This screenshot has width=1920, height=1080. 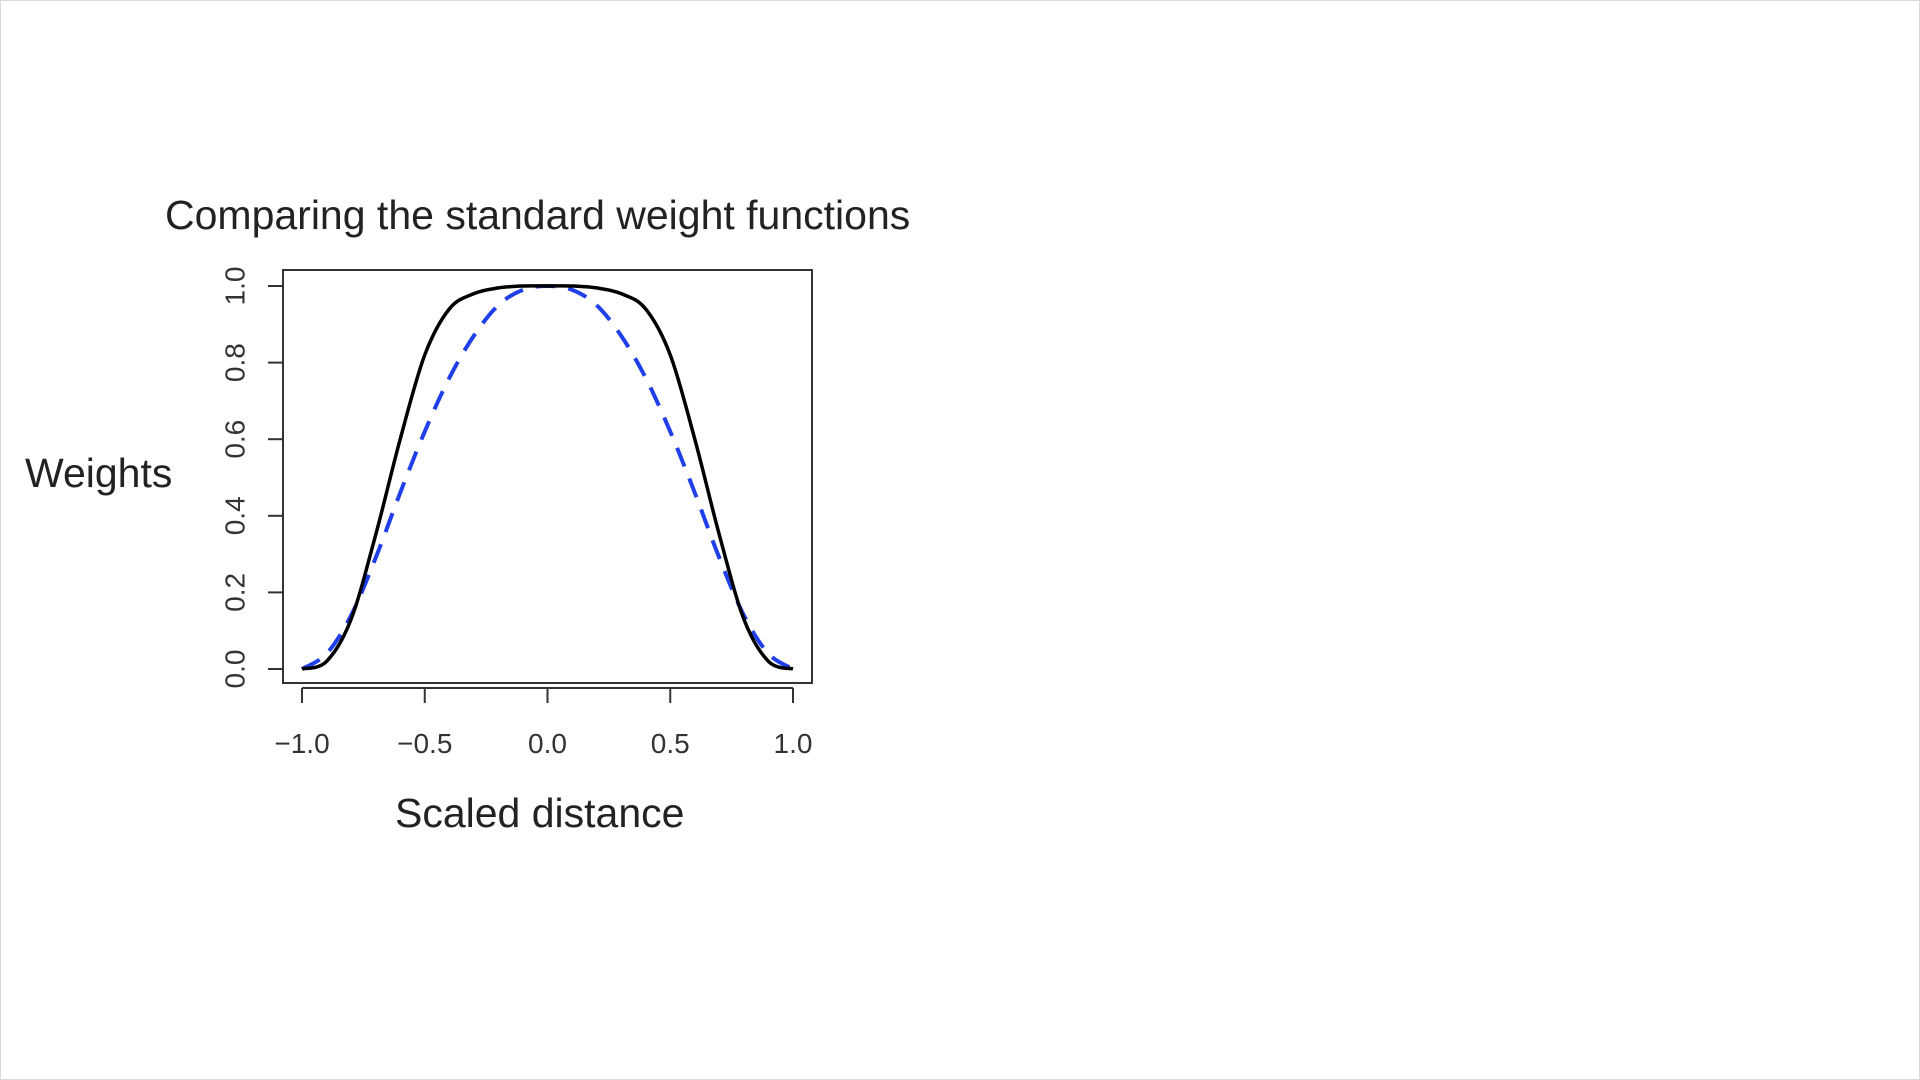 What do you see at coordinates (538, 215) in the screenshot?
I see `chart-title: Comparing the standard weight functions` at bounding box center [538, 215].